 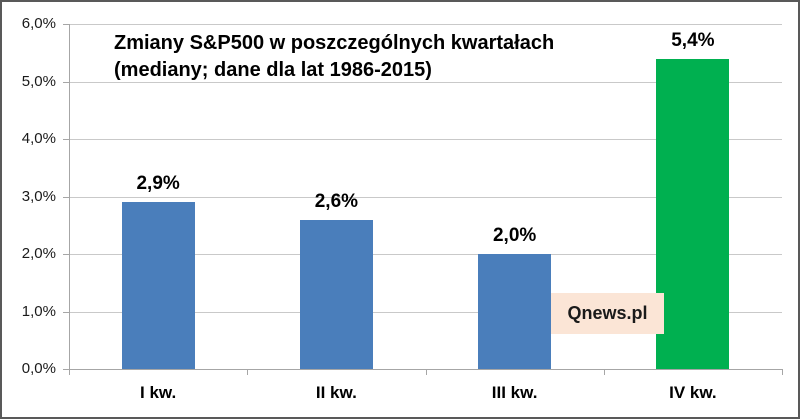 I want to click on y-axis-line, so click(x=69, y=199).